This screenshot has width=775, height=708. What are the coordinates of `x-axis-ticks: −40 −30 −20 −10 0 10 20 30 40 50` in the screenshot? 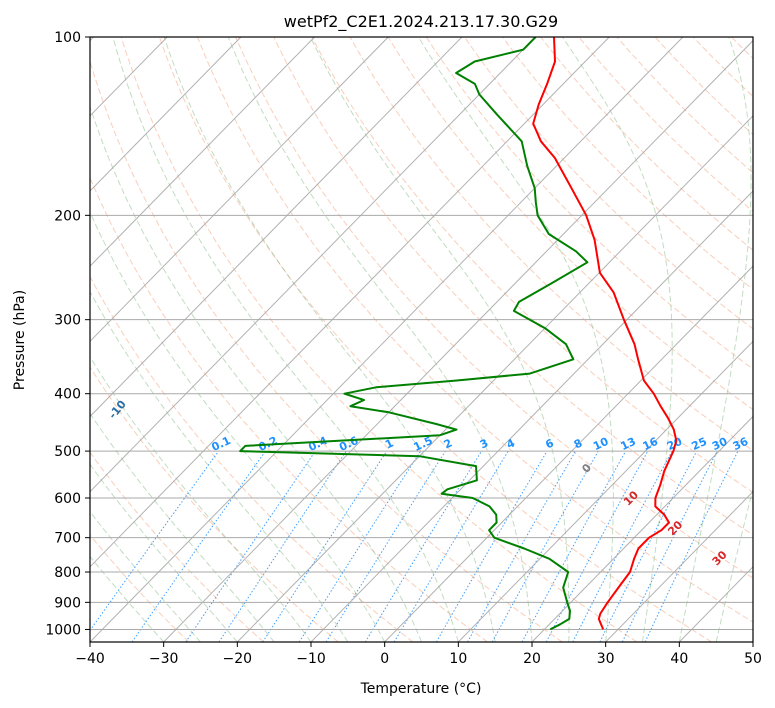 It's located at (418, 654).